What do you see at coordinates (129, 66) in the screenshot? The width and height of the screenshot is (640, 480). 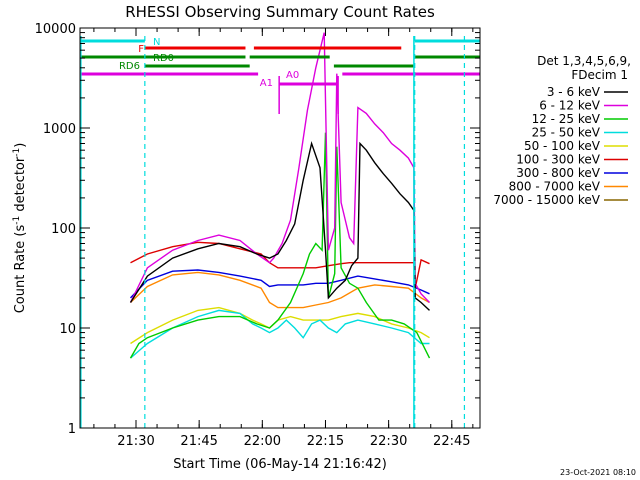 I see `state-label-rd6: RD6` at bounding box center [129, 66].